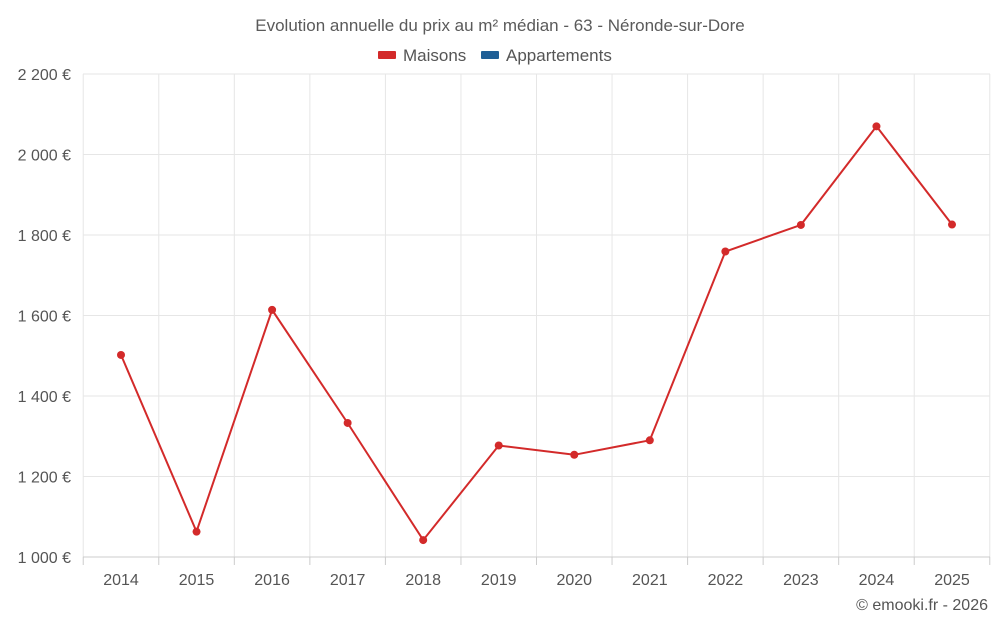 The image size is (1000, 625). I want to click on x-tick-label: 2021, so click(650, 580).